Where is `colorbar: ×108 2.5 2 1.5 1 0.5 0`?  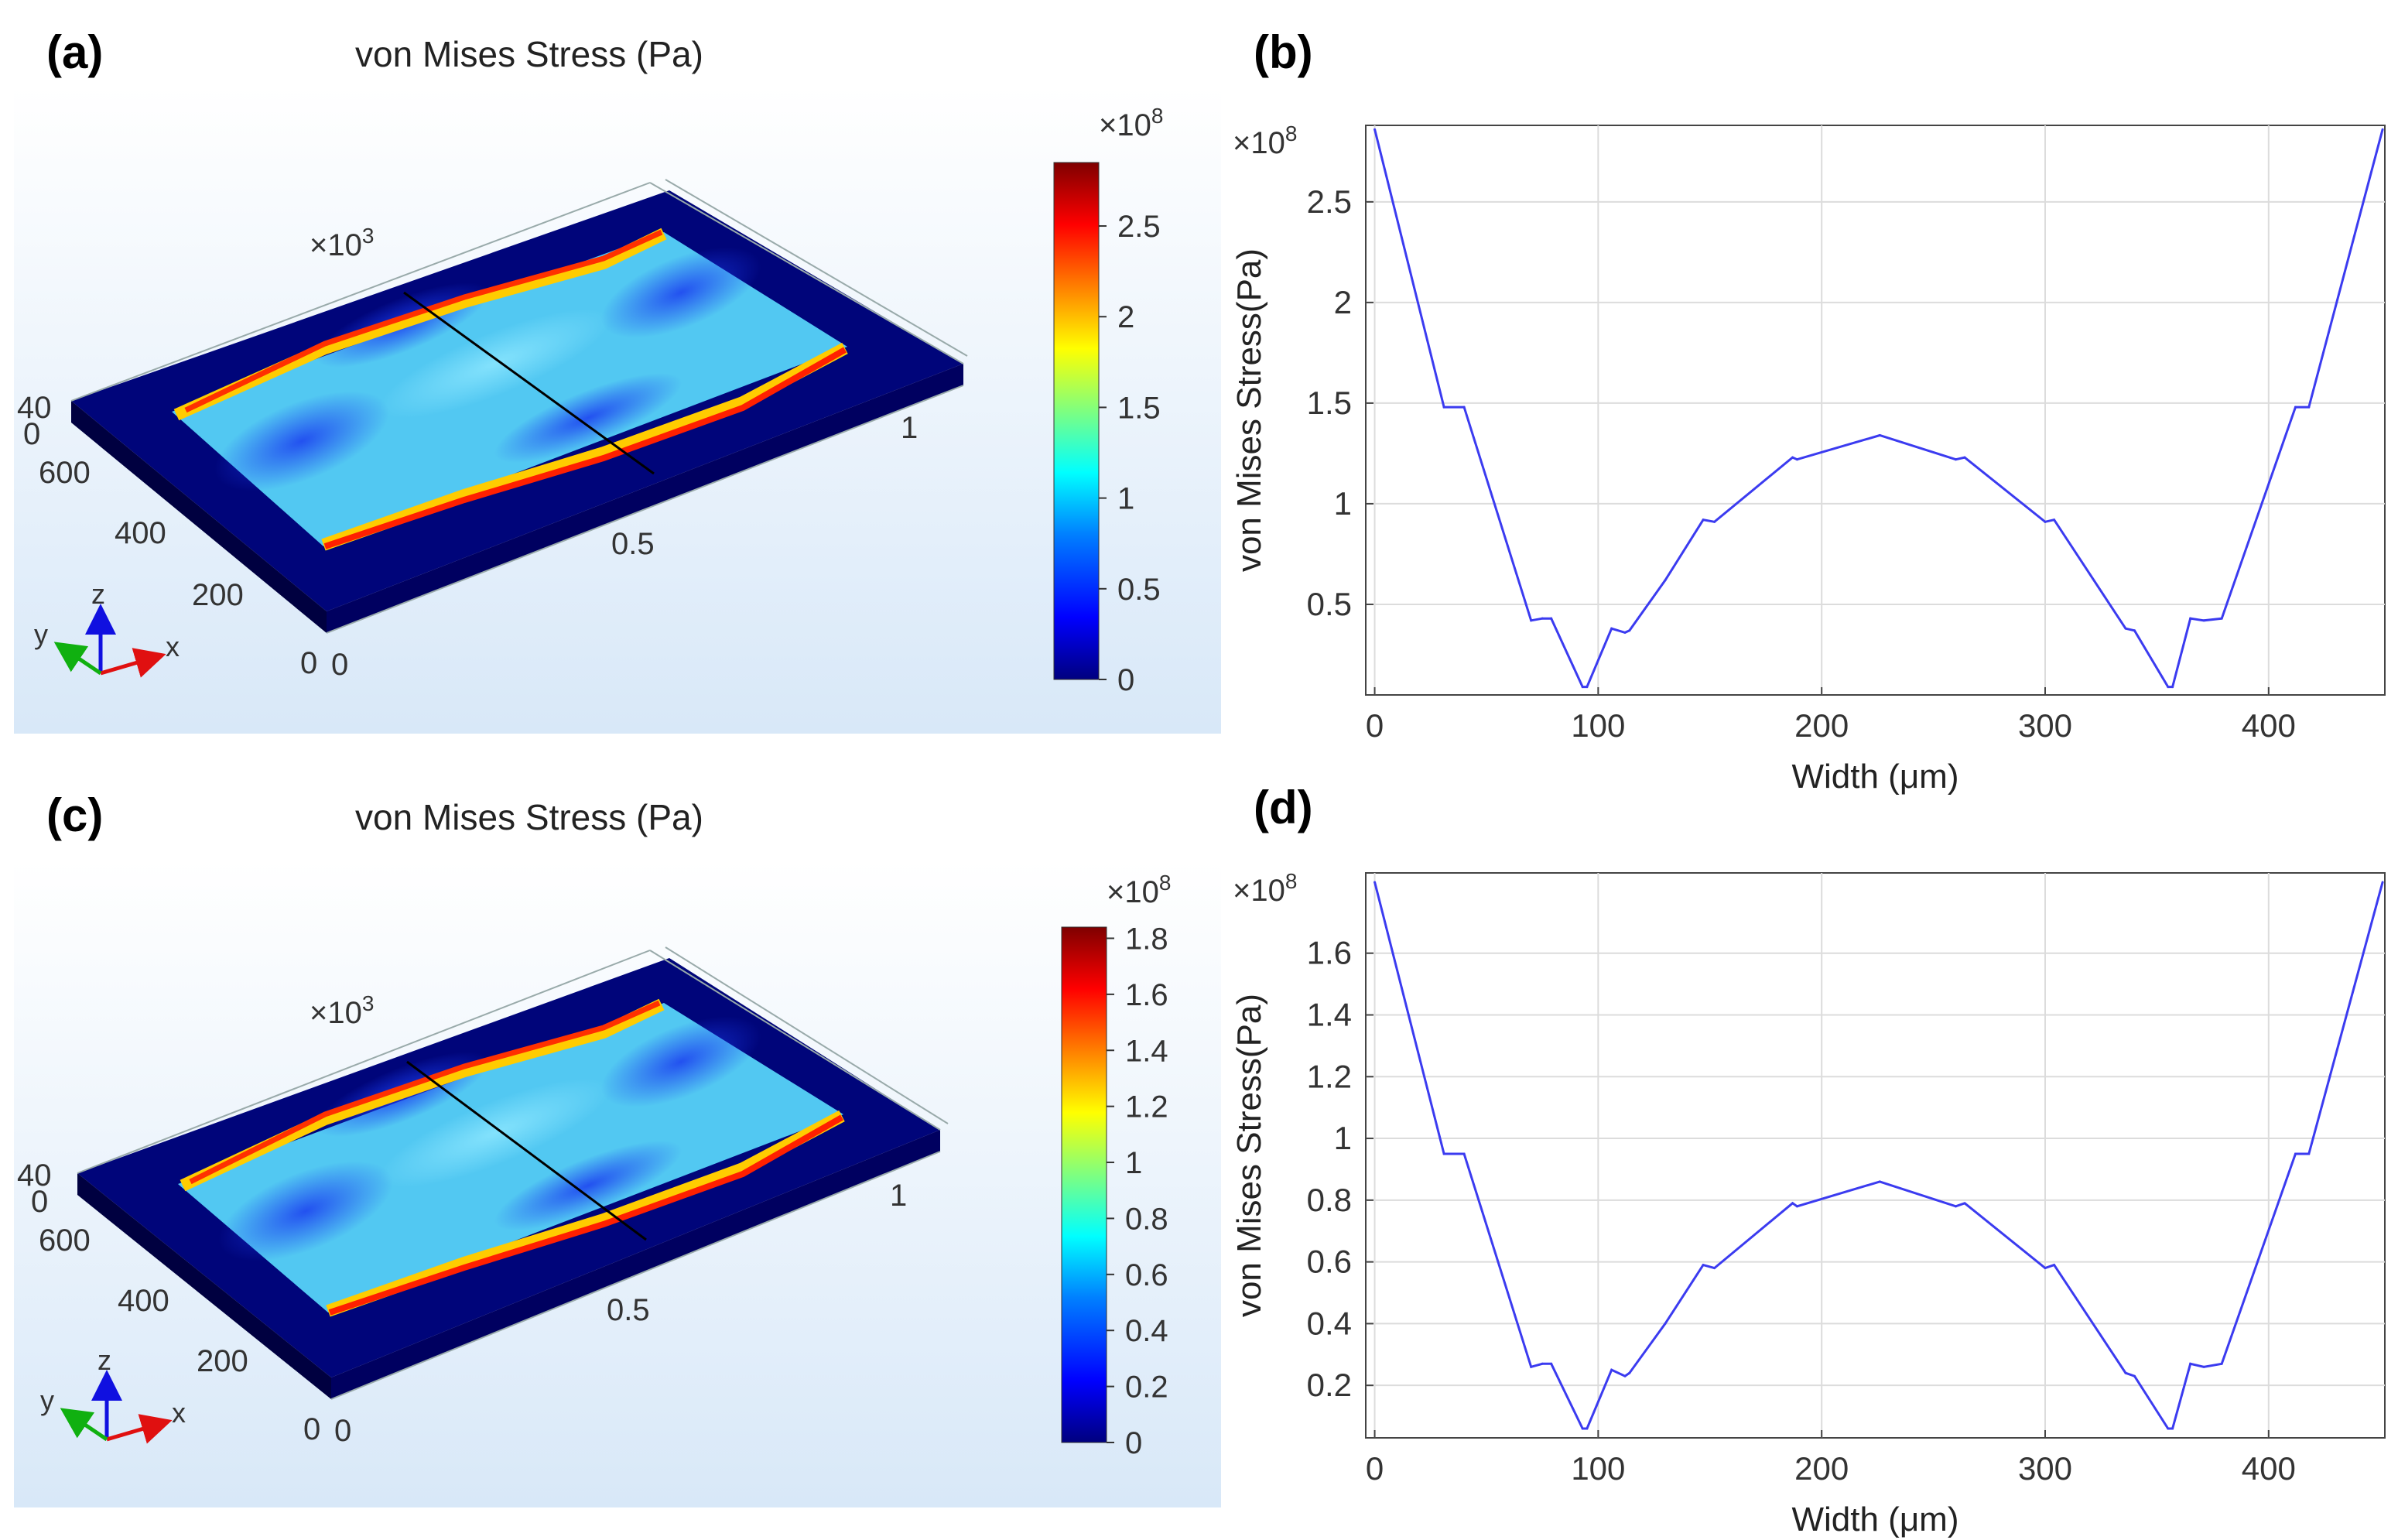 colorbar: ×108 2.5 2 1.5 1 0.5 0 is located at coordinates (1108, 400).